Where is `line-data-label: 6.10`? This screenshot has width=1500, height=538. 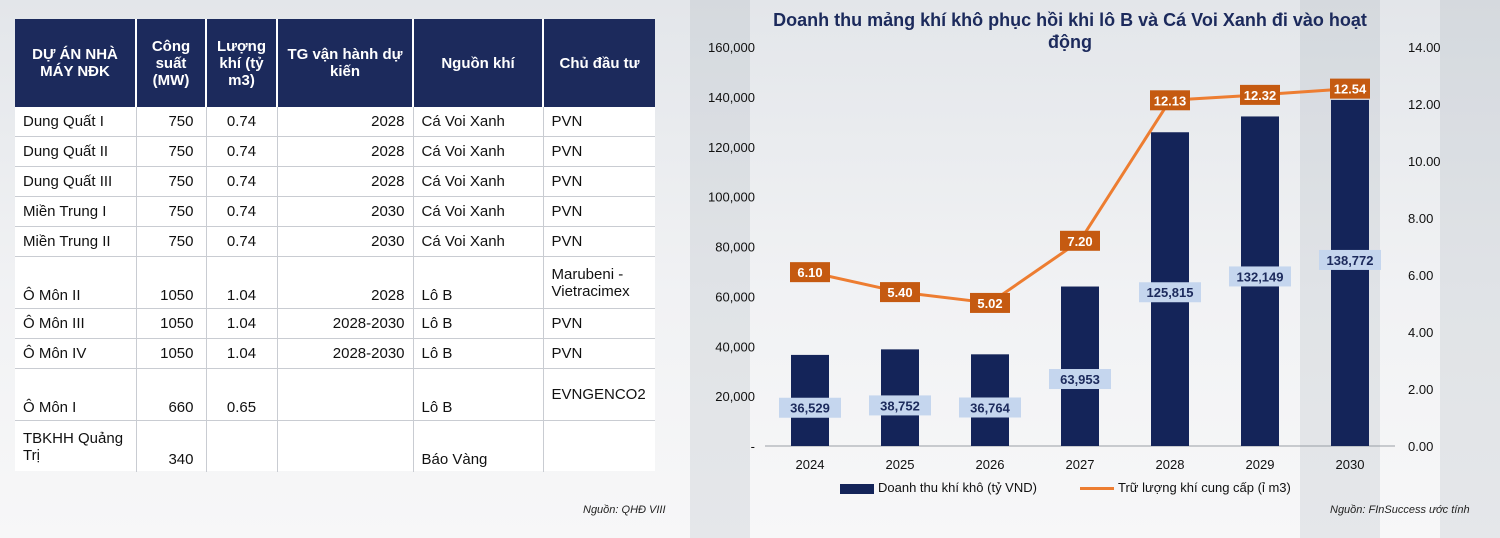 line-data-label: 6.10 is located at coordinates (809, 272).